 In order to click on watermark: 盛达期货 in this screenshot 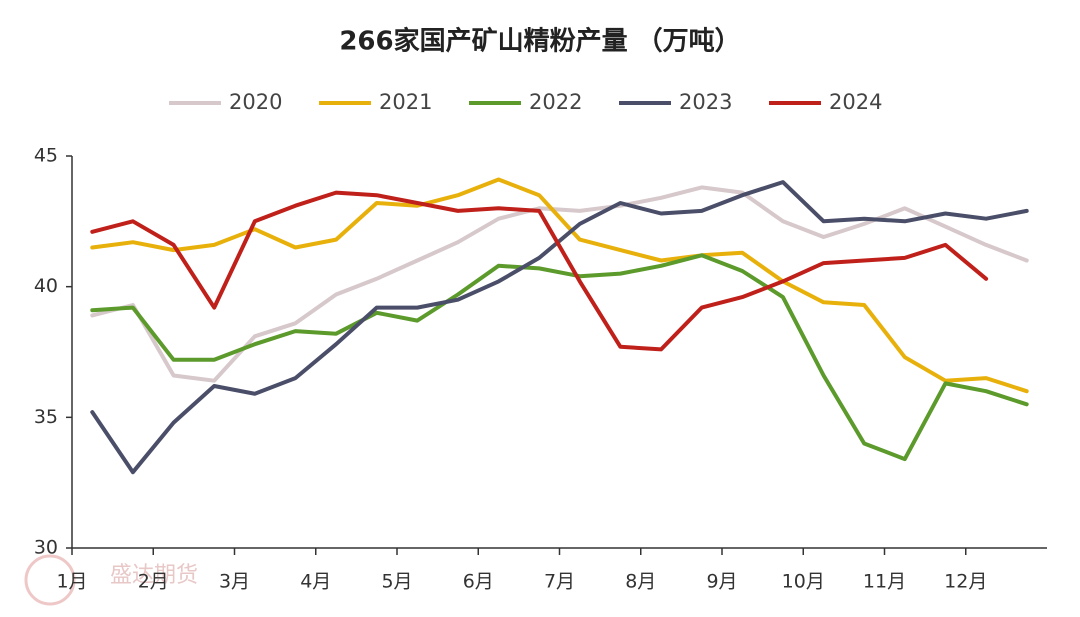, I will do `click(111, 580)`.